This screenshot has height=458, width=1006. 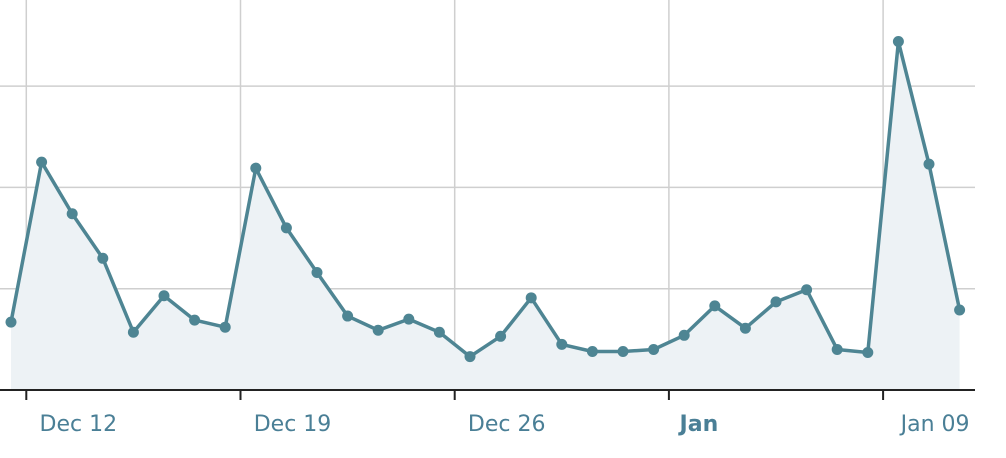 What do you see at coordinates (934, 424) in the screenshot?
I see `x-tick-label: Jan 09` at bounding box center [934, 424].